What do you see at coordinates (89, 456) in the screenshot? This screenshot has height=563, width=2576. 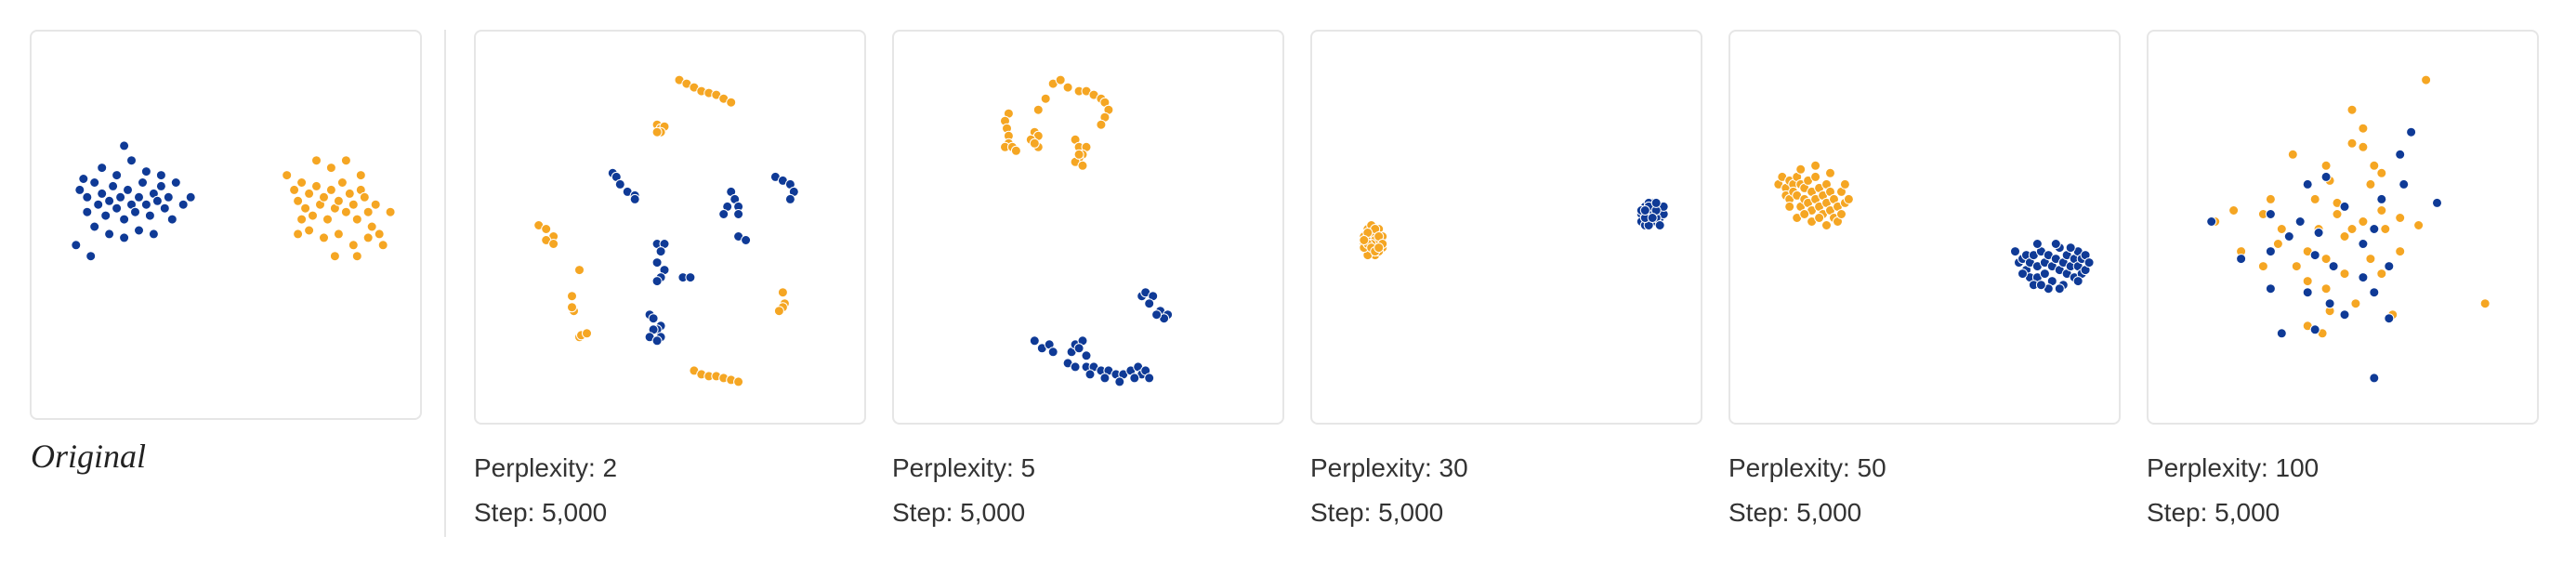 I see `original-caption: Original` at bounding box center [89, 456].